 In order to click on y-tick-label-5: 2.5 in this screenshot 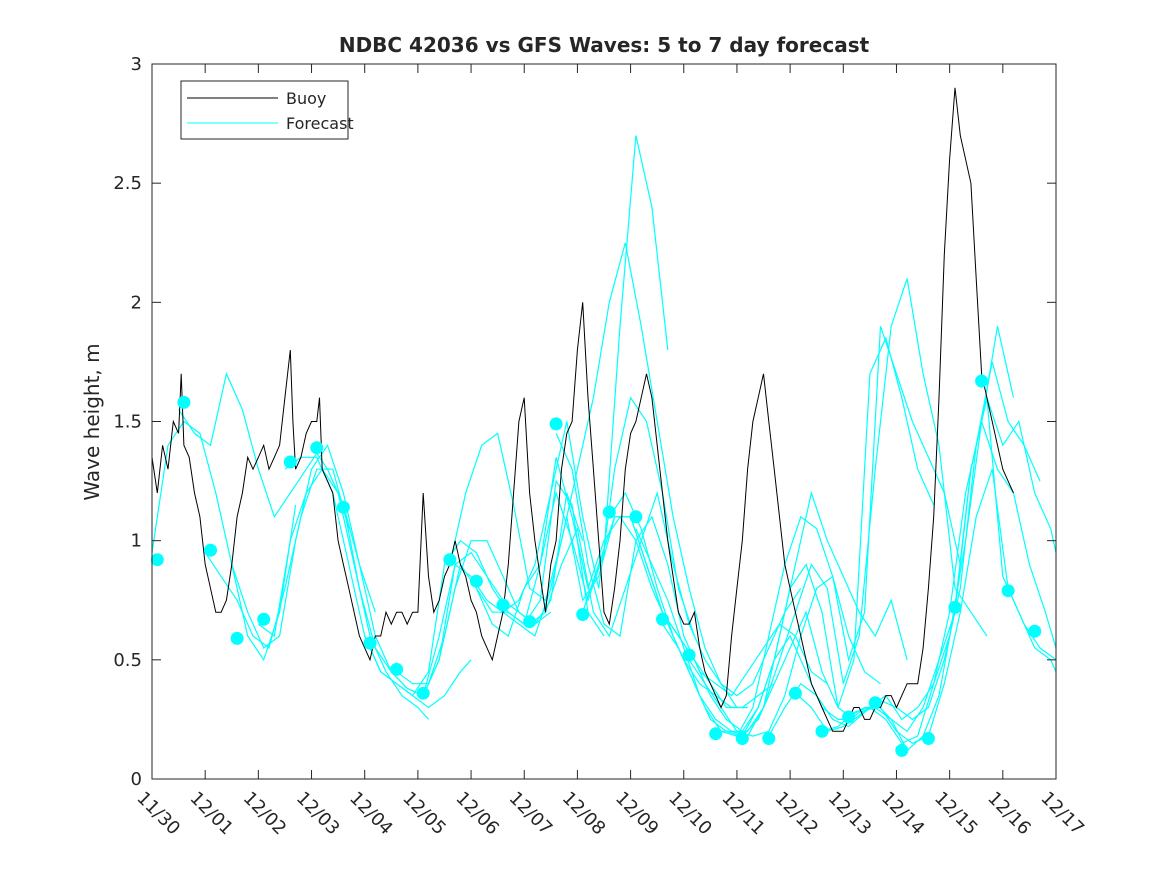, I will do `click(127, 183)`.